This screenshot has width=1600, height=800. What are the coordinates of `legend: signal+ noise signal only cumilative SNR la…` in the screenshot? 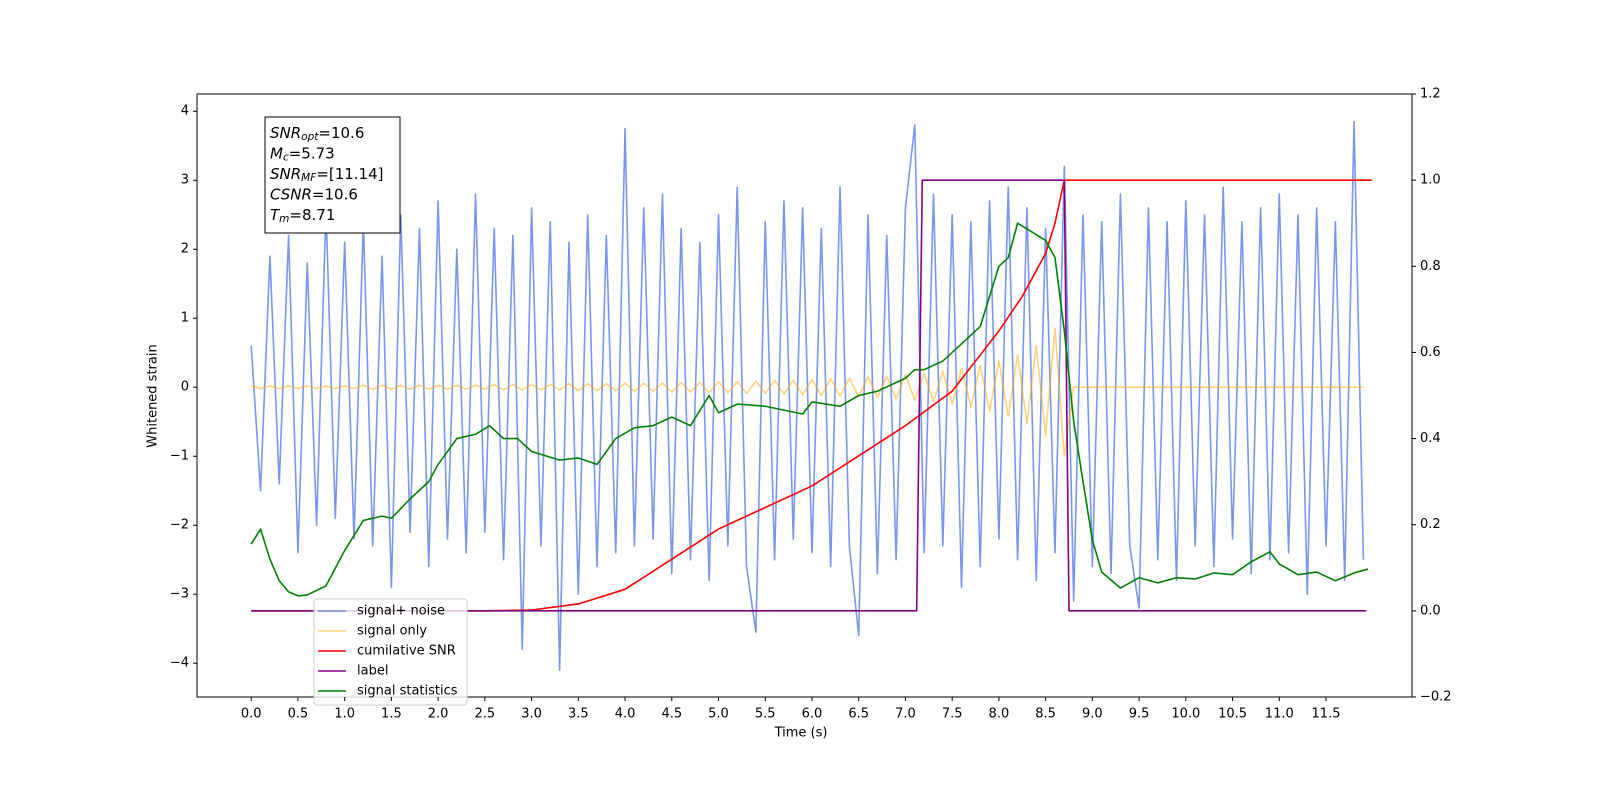 It's located at (390, 652).